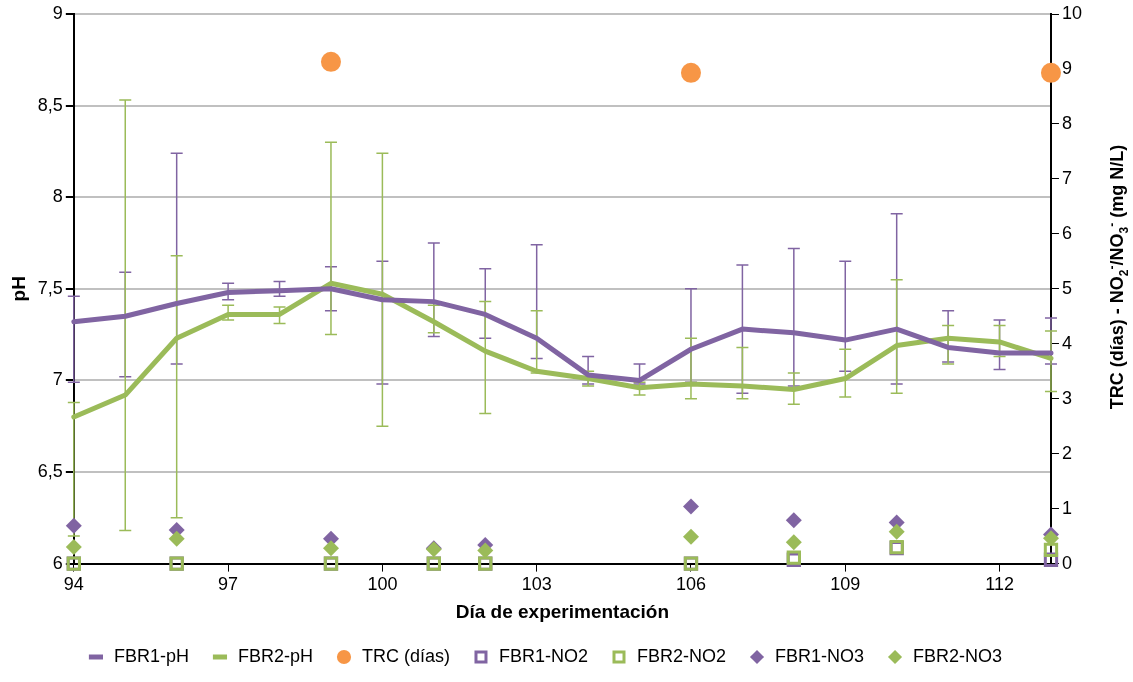  I want to click on y2-tick-label: 8, so click(1066, 122).